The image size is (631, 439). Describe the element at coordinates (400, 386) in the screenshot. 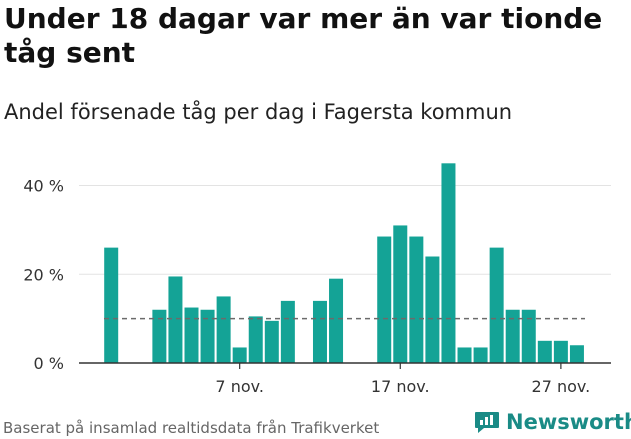

I see `x-tick-label: 17 nov.` at that location.